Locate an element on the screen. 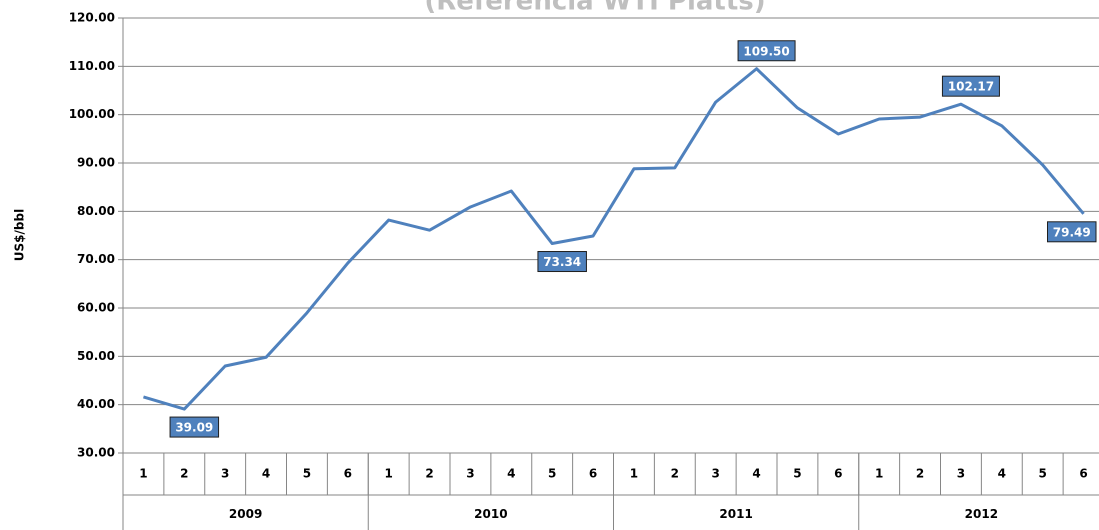 Image resolution: width=1099 pixels, height=530 pixels. data-label: 79.49 is located at coordinates (1072, 232).